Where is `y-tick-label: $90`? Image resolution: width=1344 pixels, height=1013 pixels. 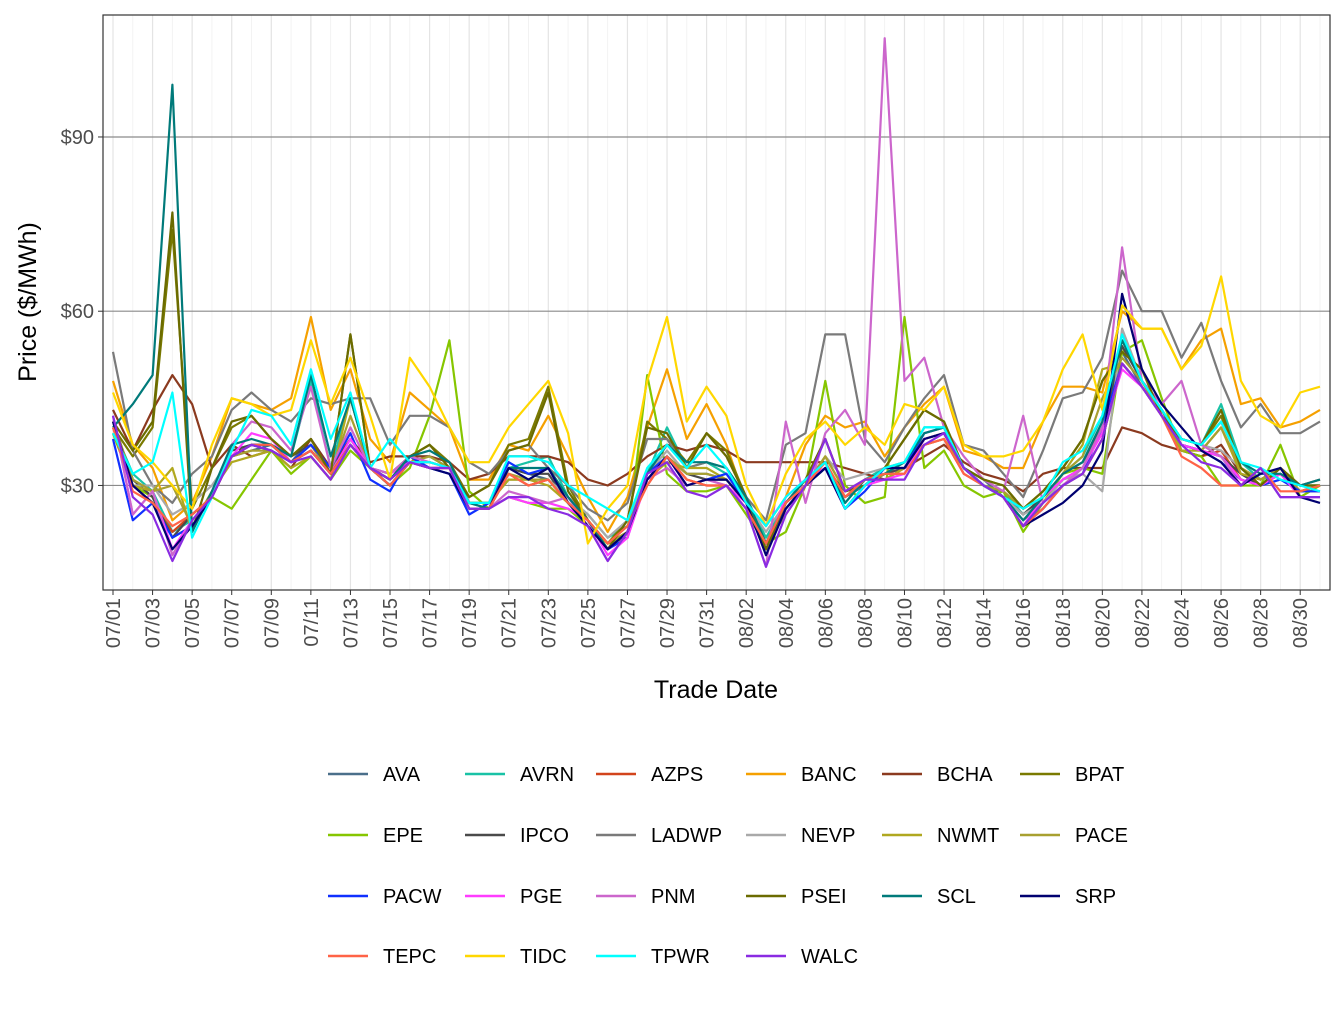 y-tick-label: $90 is located at coordinates (77, 138).